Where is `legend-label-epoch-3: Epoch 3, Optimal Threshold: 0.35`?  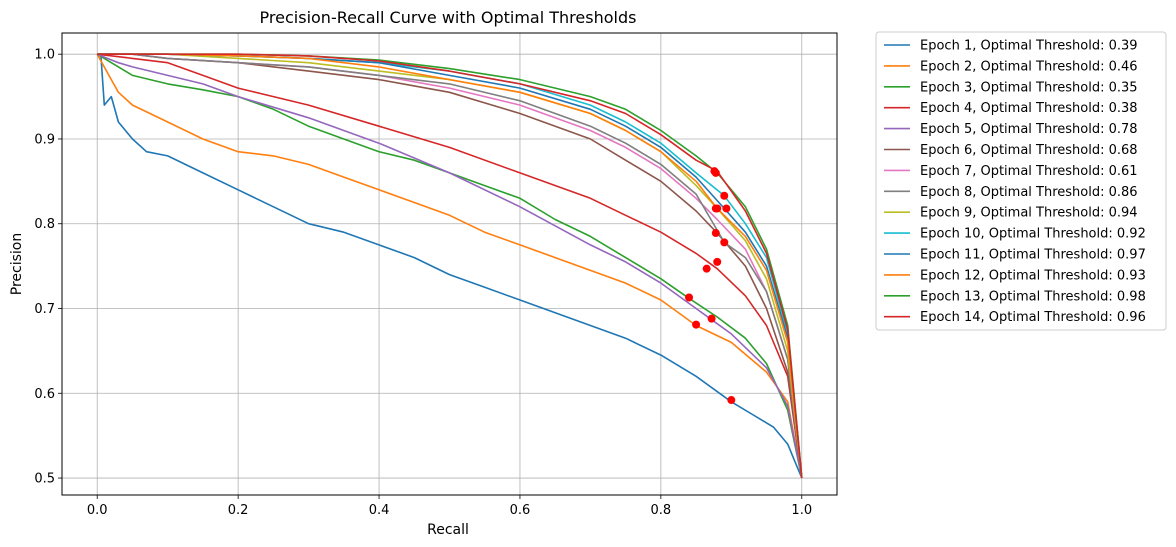
legend-label-epoch-3: Epoch 3, Optimal Threshold: 0.35 is located at coordinates (1029, 87).